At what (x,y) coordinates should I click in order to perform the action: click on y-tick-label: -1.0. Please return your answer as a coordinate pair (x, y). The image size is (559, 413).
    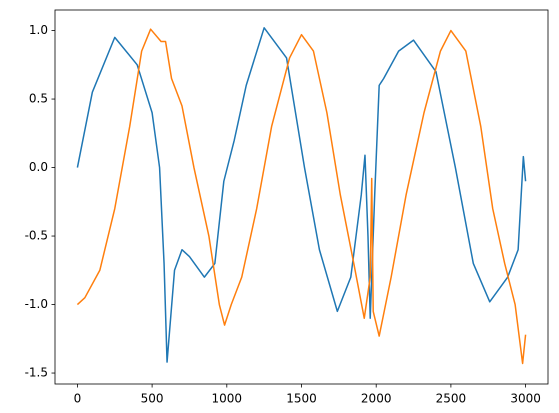
    Looking at the image, I should click on (36, 304).